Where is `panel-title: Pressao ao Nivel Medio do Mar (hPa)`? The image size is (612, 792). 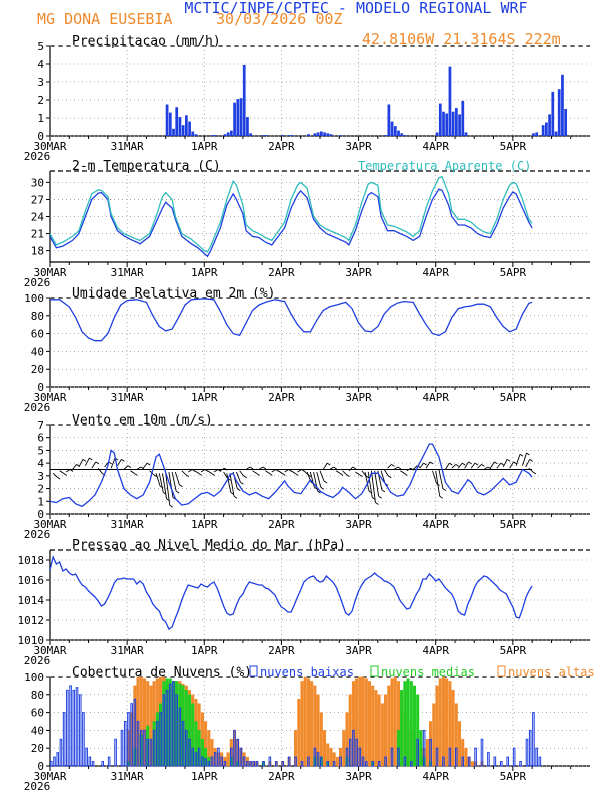 panel-title: Pressao ao Nivel Medio do Mar (hPa) is located at coordinates (209, 545).